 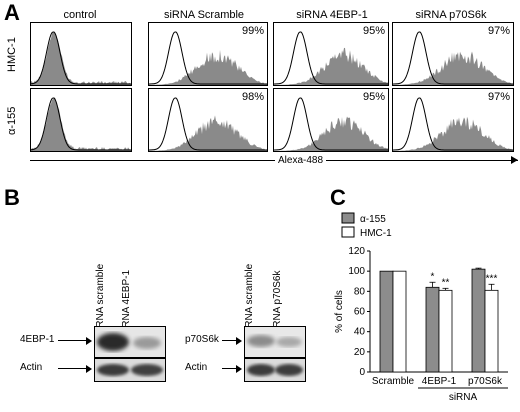 I want to click on bar-HMC1-4EBP1, so click(x=445, y=331).